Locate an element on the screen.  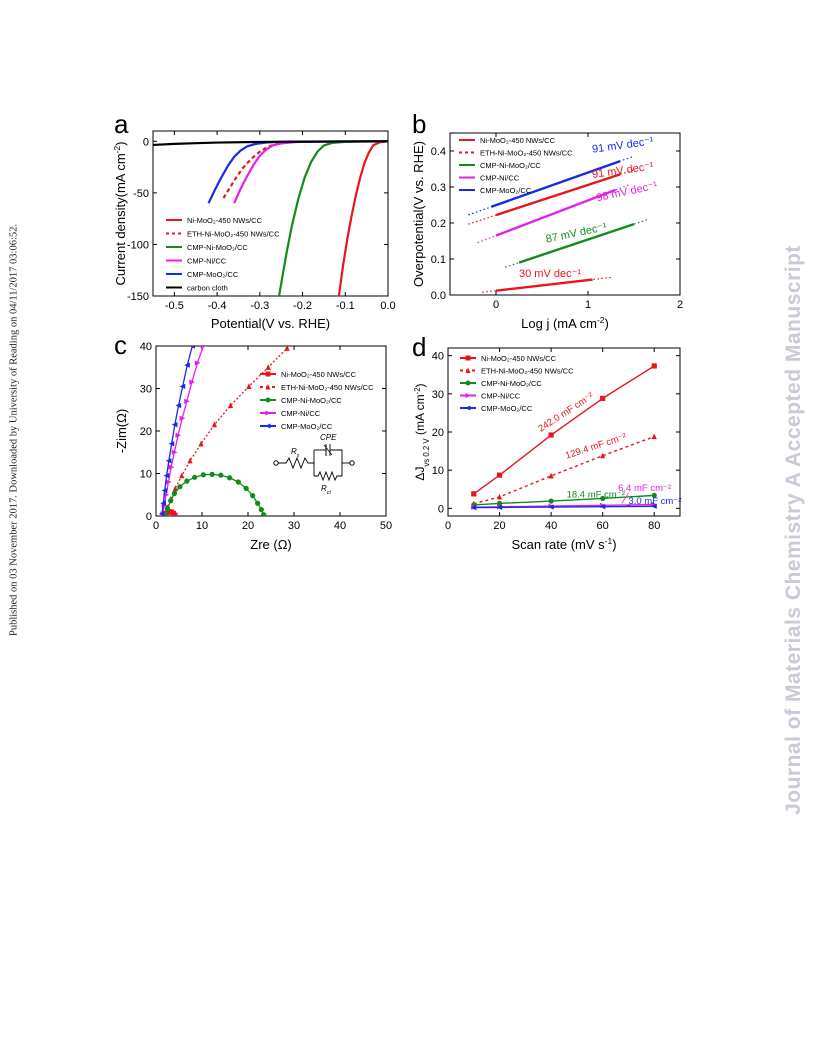
label-part: vs 0.2 V is located at coordinates (426, 452).